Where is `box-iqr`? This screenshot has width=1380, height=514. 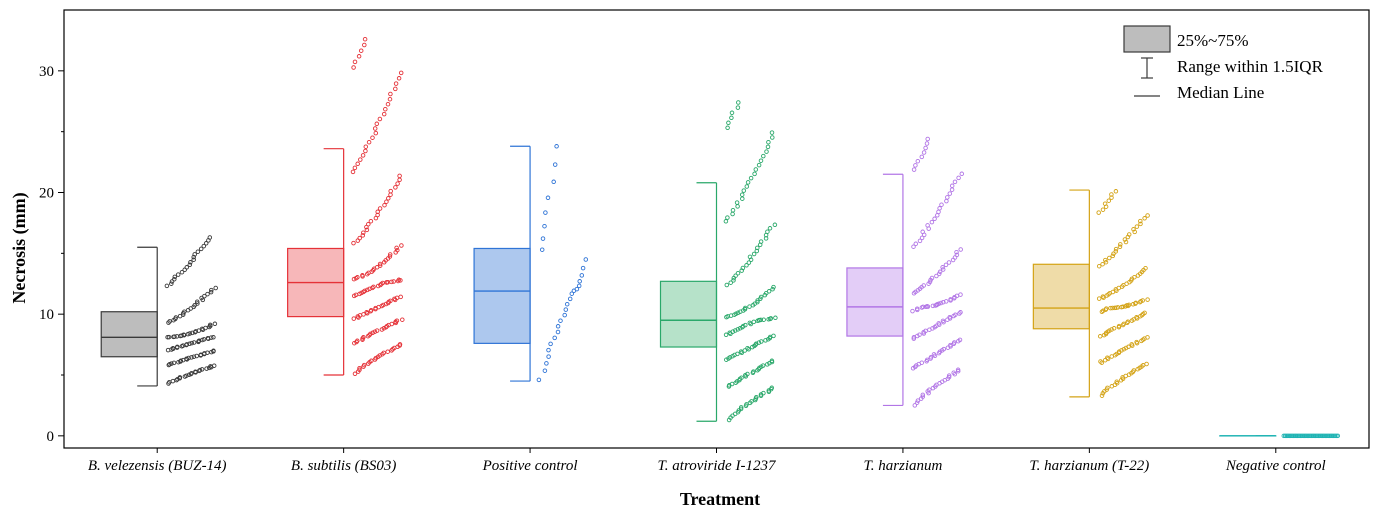 box-iqr is located at coordinates (1061, 296).